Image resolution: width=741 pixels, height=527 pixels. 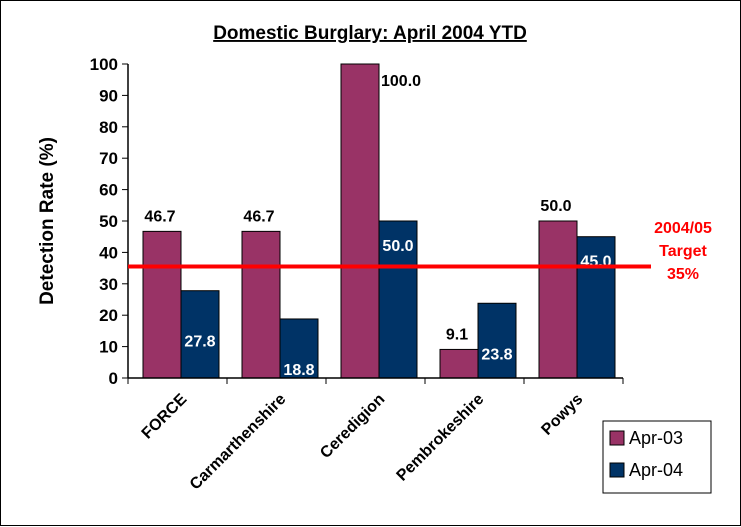 I want to click on data-label-apr-03: 100.0, so click(x=401, y=81).